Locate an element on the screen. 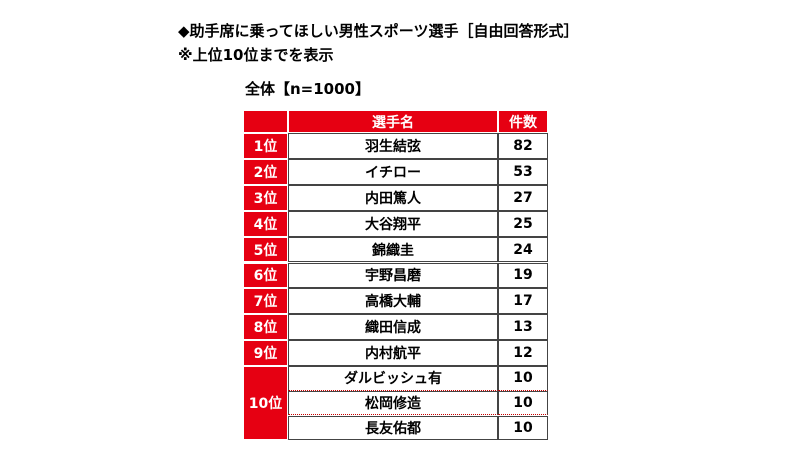 Image resolution: width=800 pixels, height=470 pixels. note: ※上位10位までを表示 is located at coordinates (256, 55).